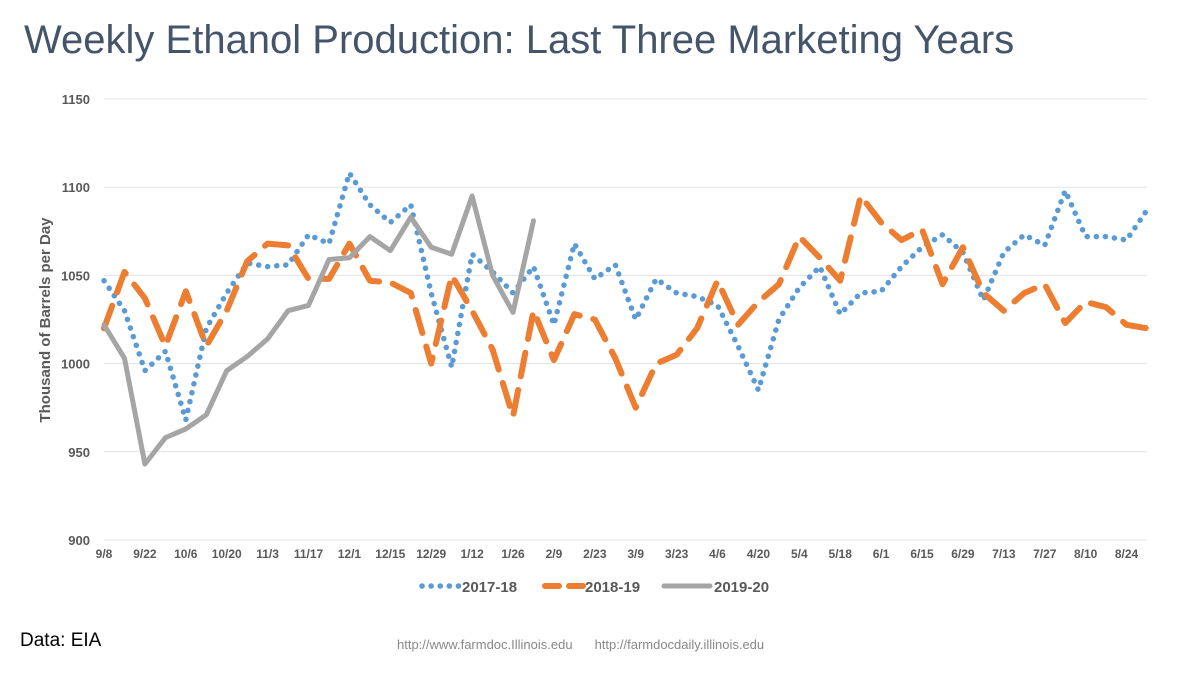 The height and width of the screenshot is (674, 1200). I want to click on x-tick-label: 3/9, so click(635, 554).